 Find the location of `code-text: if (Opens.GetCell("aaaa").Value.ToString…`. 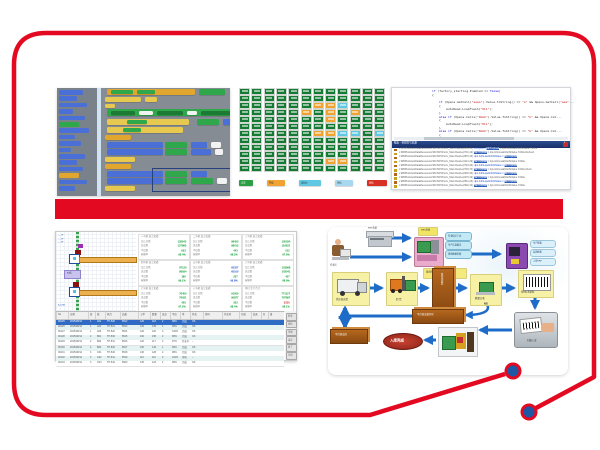

code-text: if (Opens.GetCell("aaaa").Value.ToString… is located at coordinates (507, 102).